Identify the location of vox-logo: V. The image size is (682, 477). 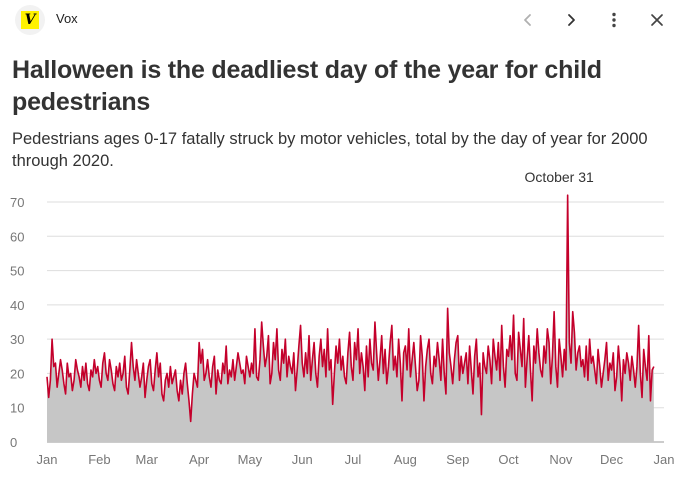
(30, 20).